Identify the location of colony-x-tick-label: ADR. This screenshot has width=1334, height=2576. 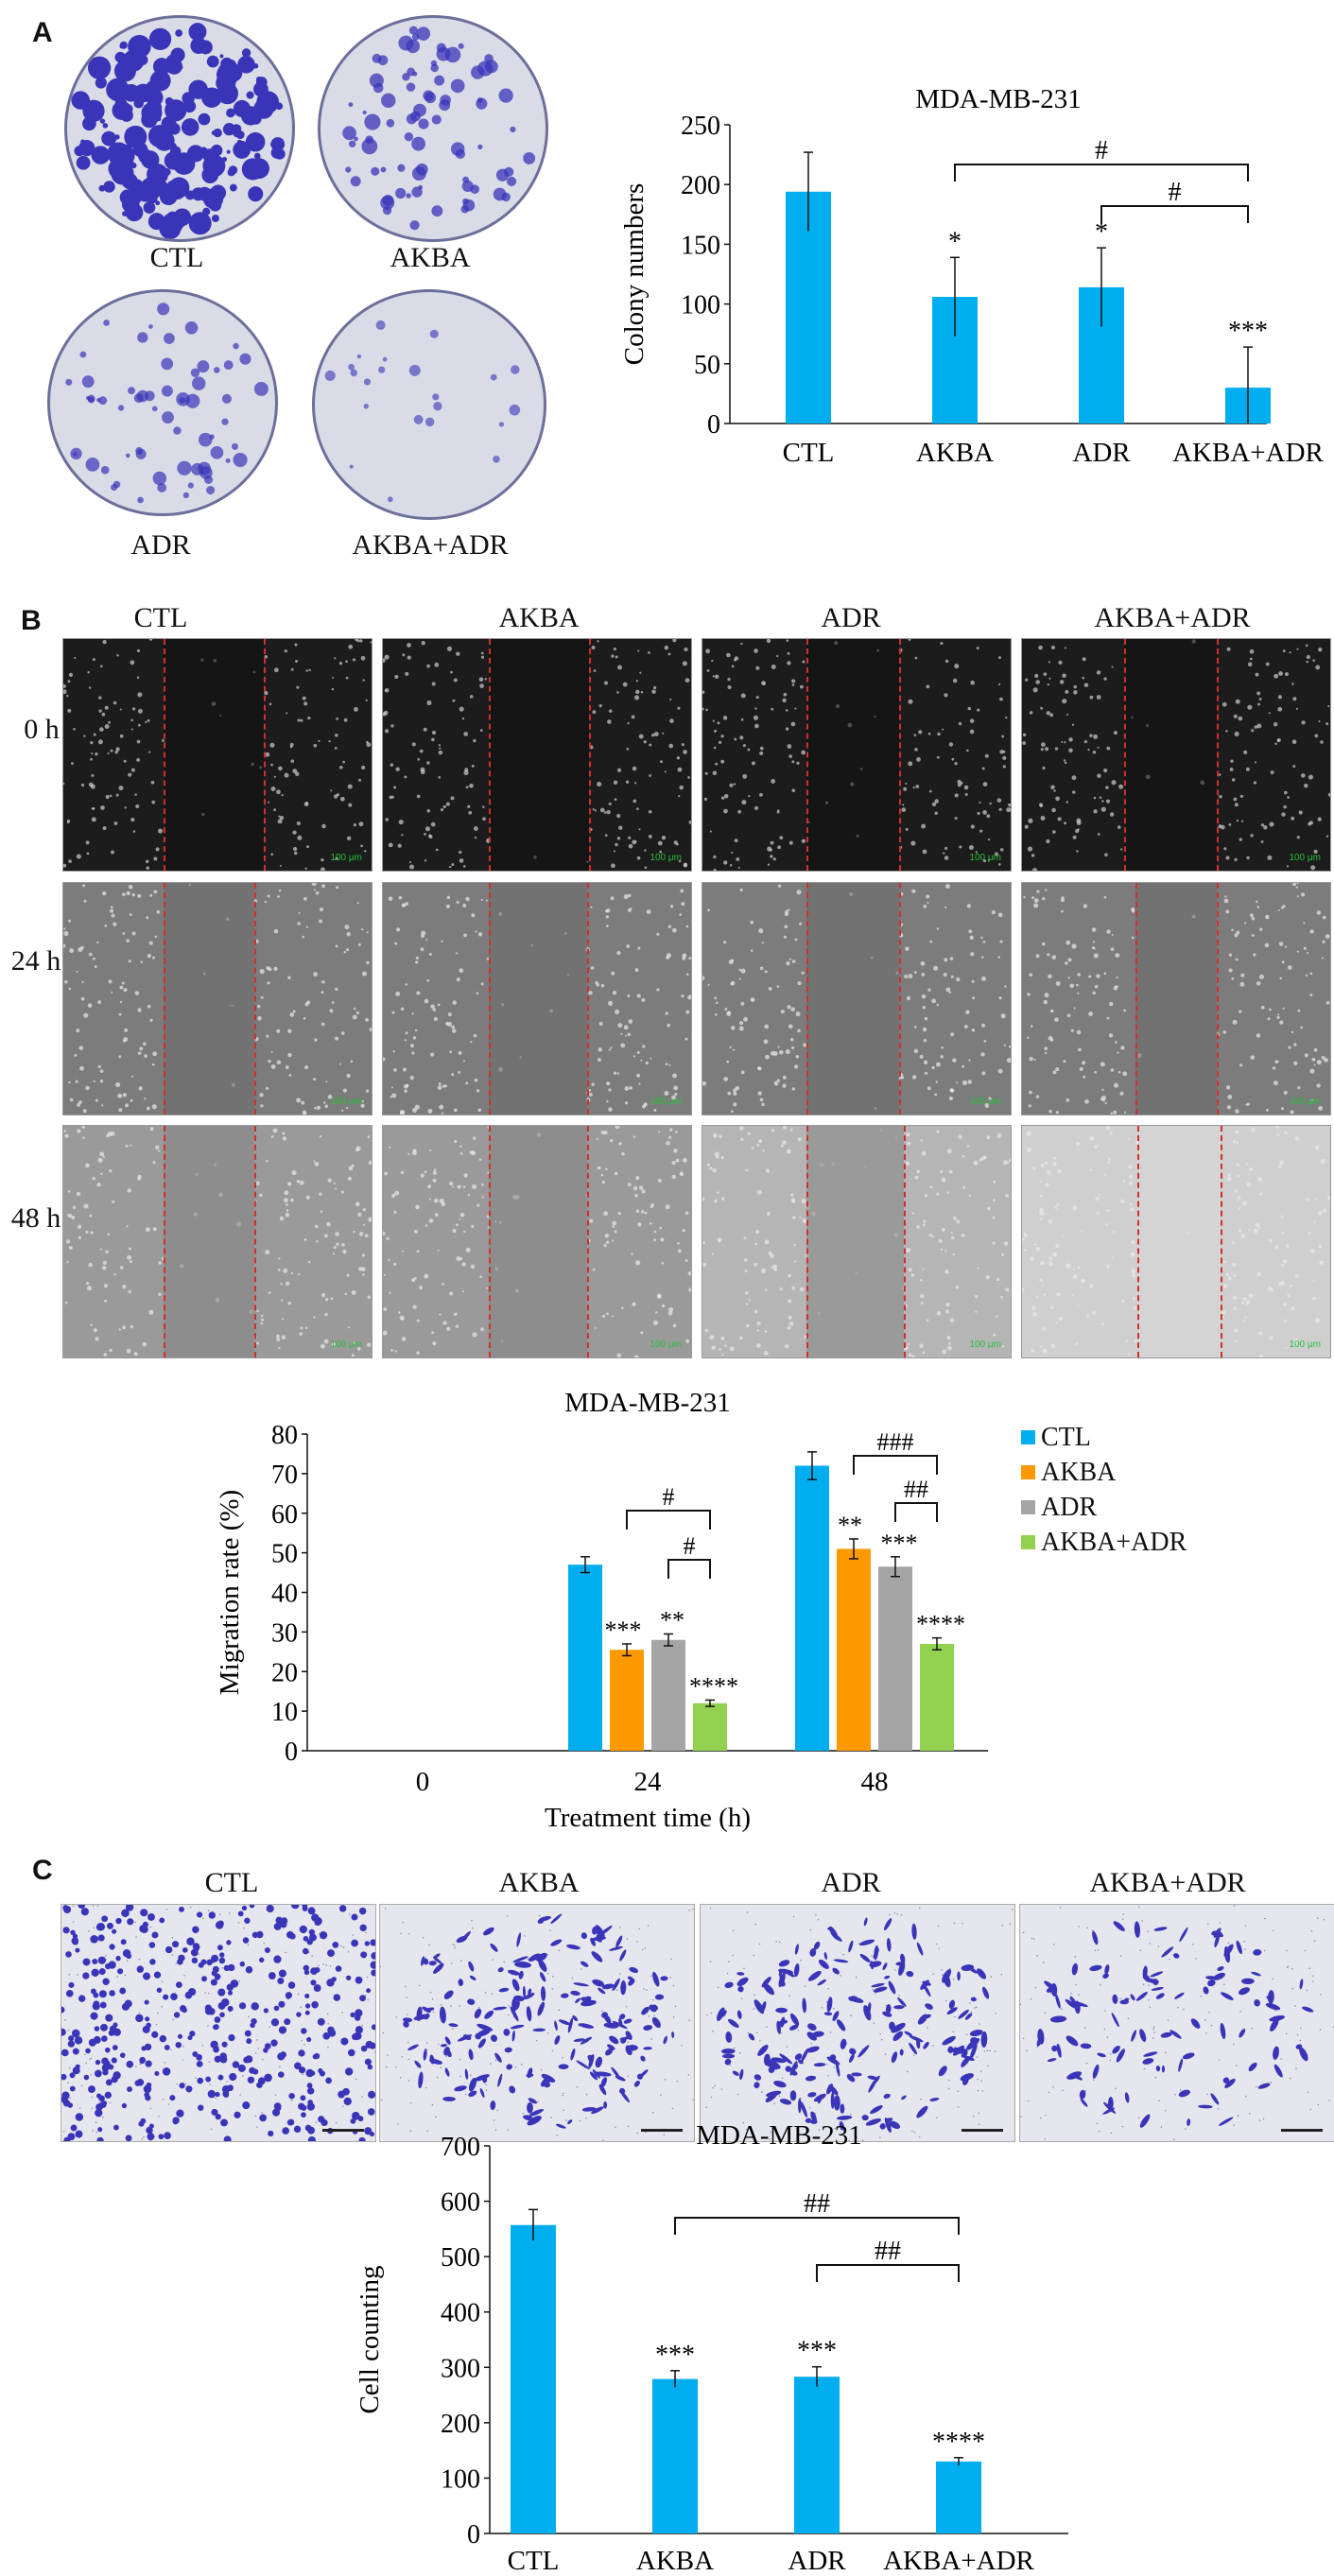
(1101, 453).